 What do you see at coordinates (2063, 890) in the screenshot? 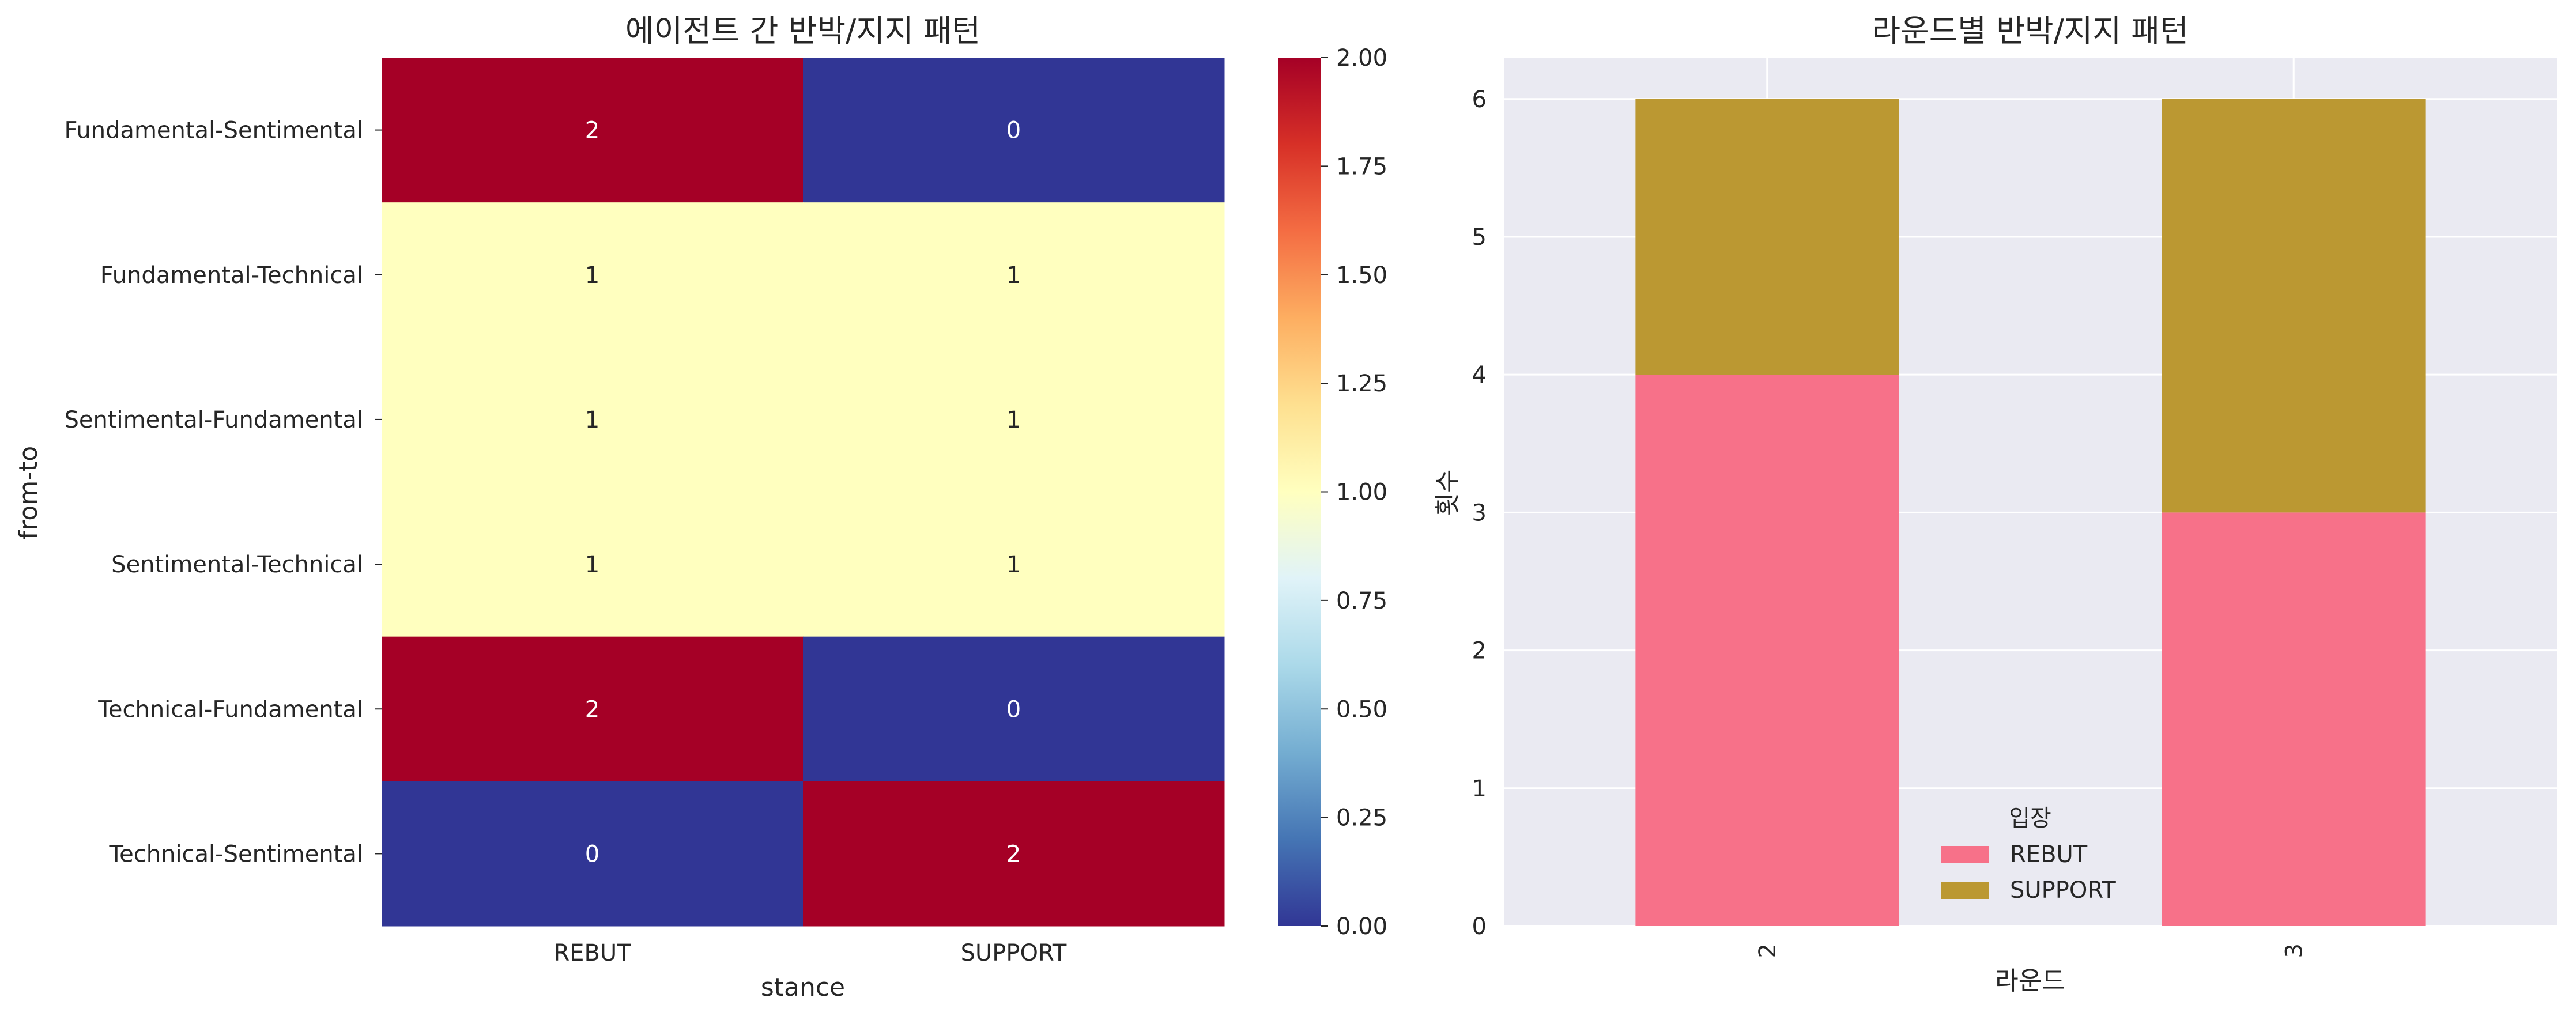
I see `legend-label-support: SUPPORT` at bounding box center [2063, 890].